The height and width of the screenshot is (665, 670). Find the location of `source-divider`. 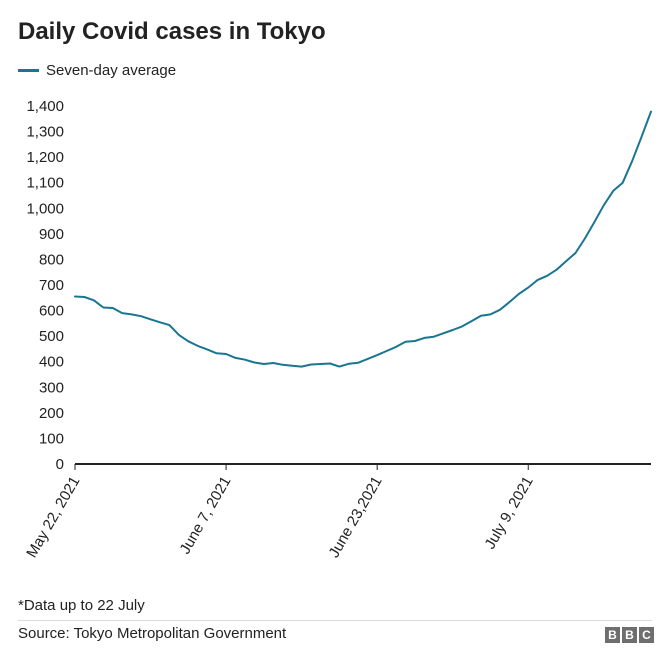

source-divider is located at coordinates (335, 620).